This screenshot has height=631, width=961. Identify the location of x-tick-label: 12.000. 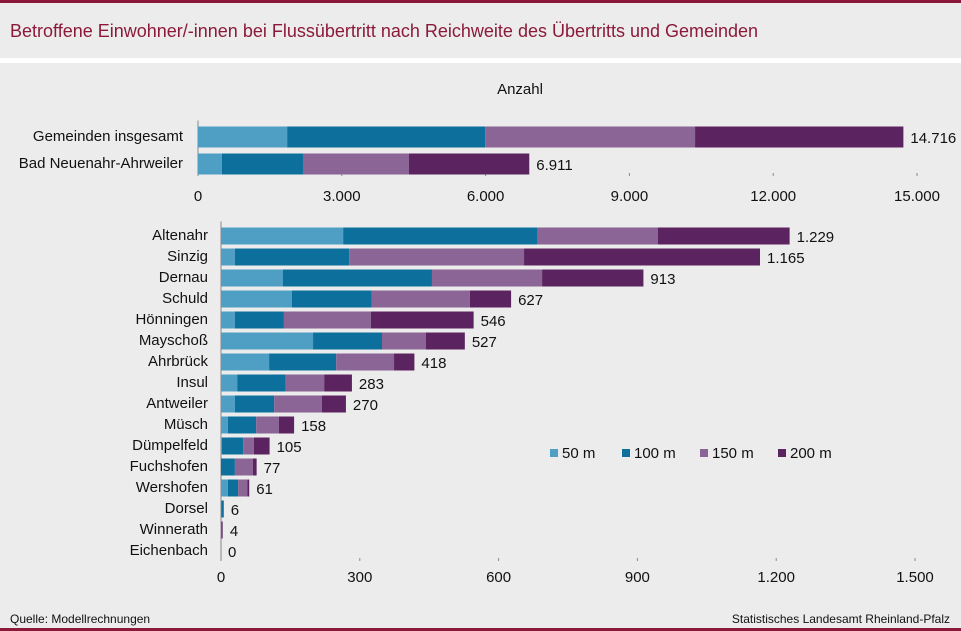
(773, 196).